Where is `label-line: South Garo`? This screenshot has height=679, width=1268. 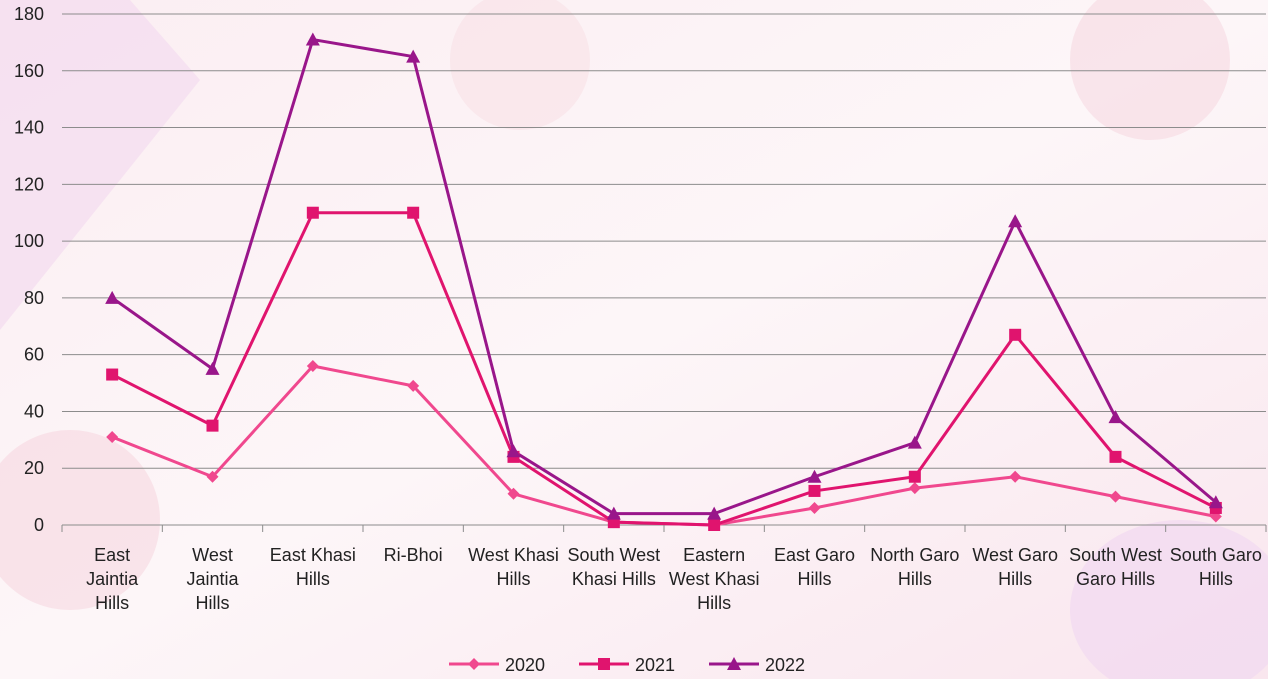 label-line: South Garo is located at coordinates (1216, 555).